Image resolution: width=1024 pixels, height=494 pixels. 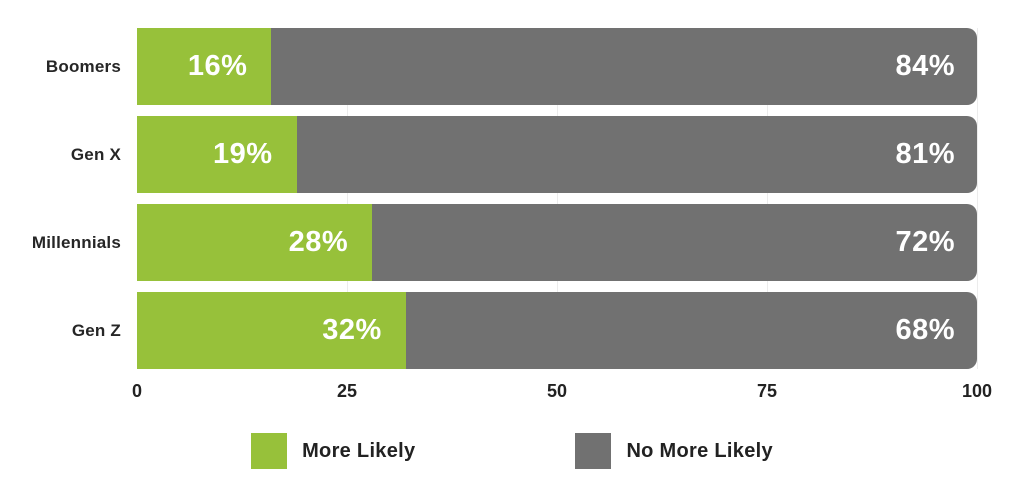 I want to click on x-tick: 50, so click(x=557, y=391).